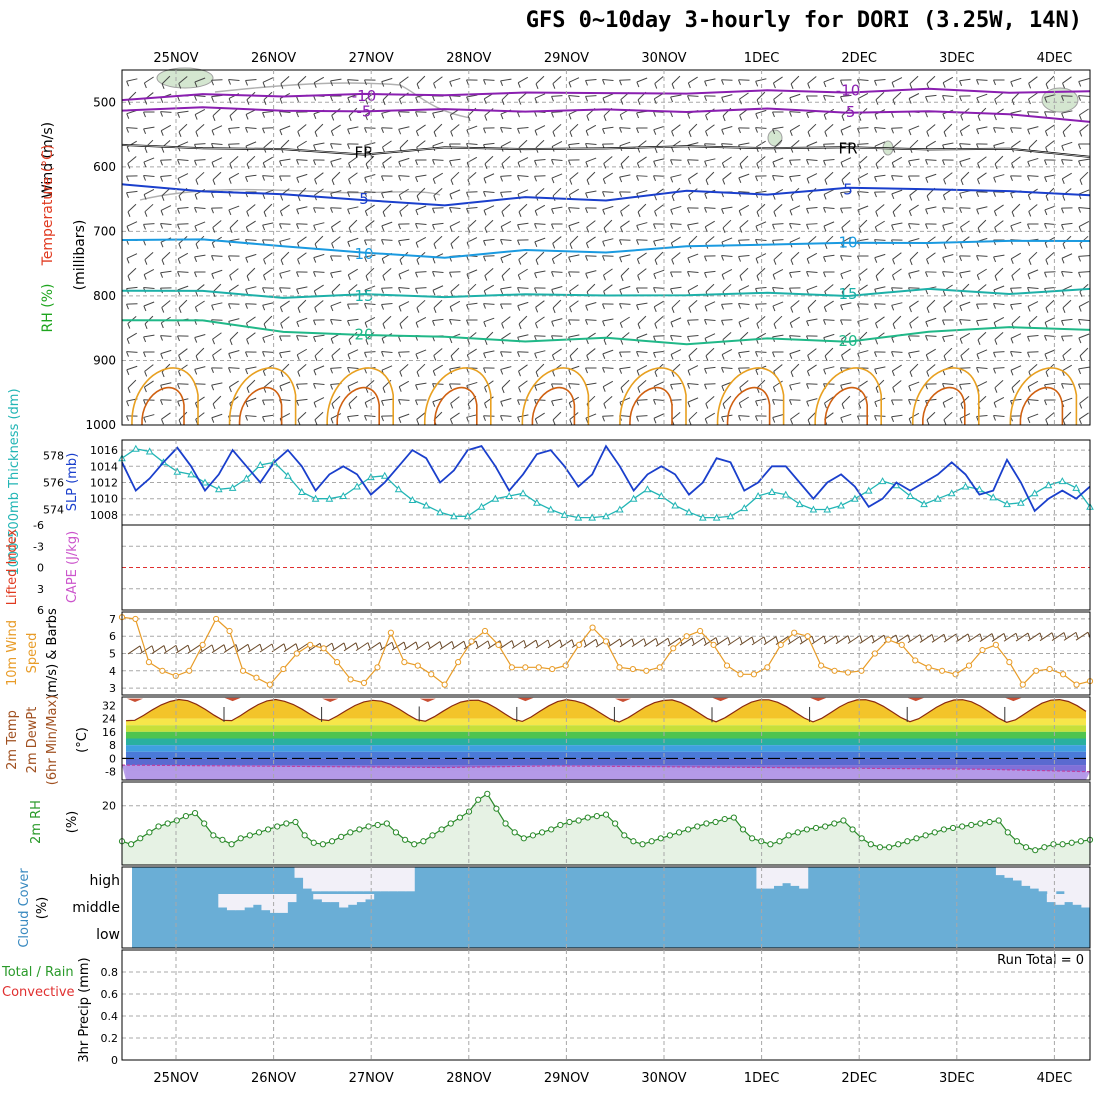 The width and height of the screenshot is (1100, 1100). Describe the element at coordinates (104, 515) in the screenshot. I see `slp-tick-label: 1008` at that location.